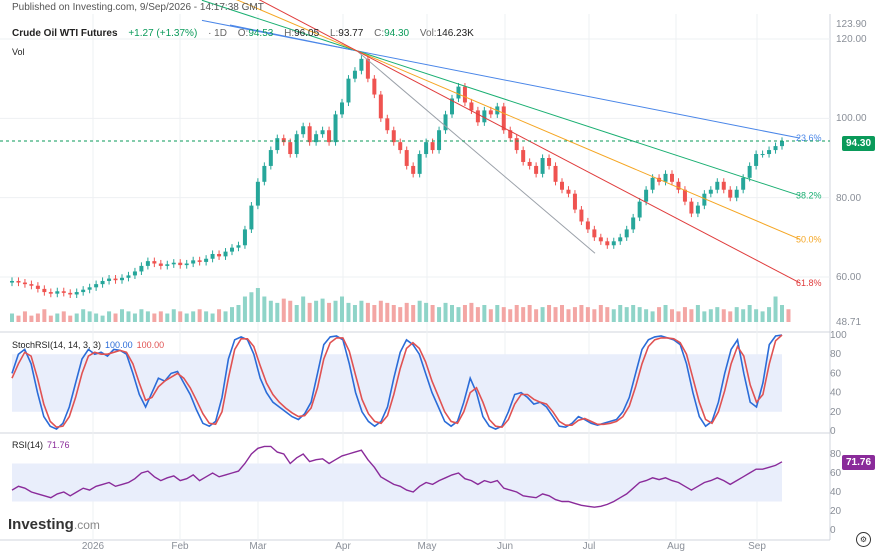 The height and width of the screenshot is (553, 880). I want to click on price-tick-label: 48.71, so click(848, 322).